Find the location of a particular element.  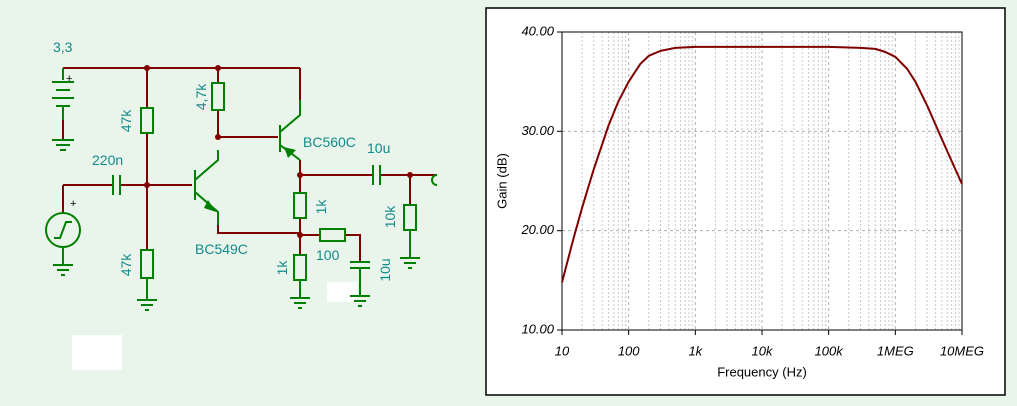

x-tick-label: 10k is located at coordinates (763, 350).